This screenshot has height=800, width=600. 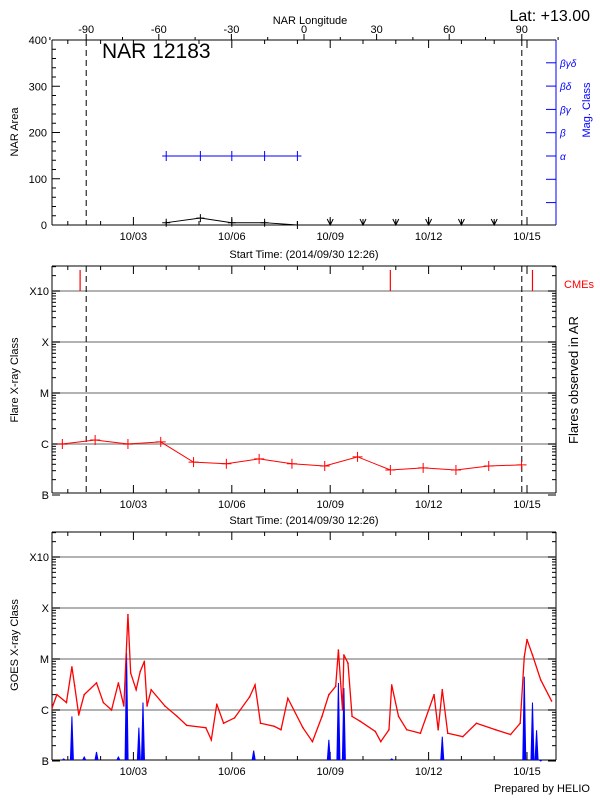 What do you see at coordinates (38, 41) in the screenshot?
I see `panel1-y-tick-label: 400` at bounding box center [38, 41].